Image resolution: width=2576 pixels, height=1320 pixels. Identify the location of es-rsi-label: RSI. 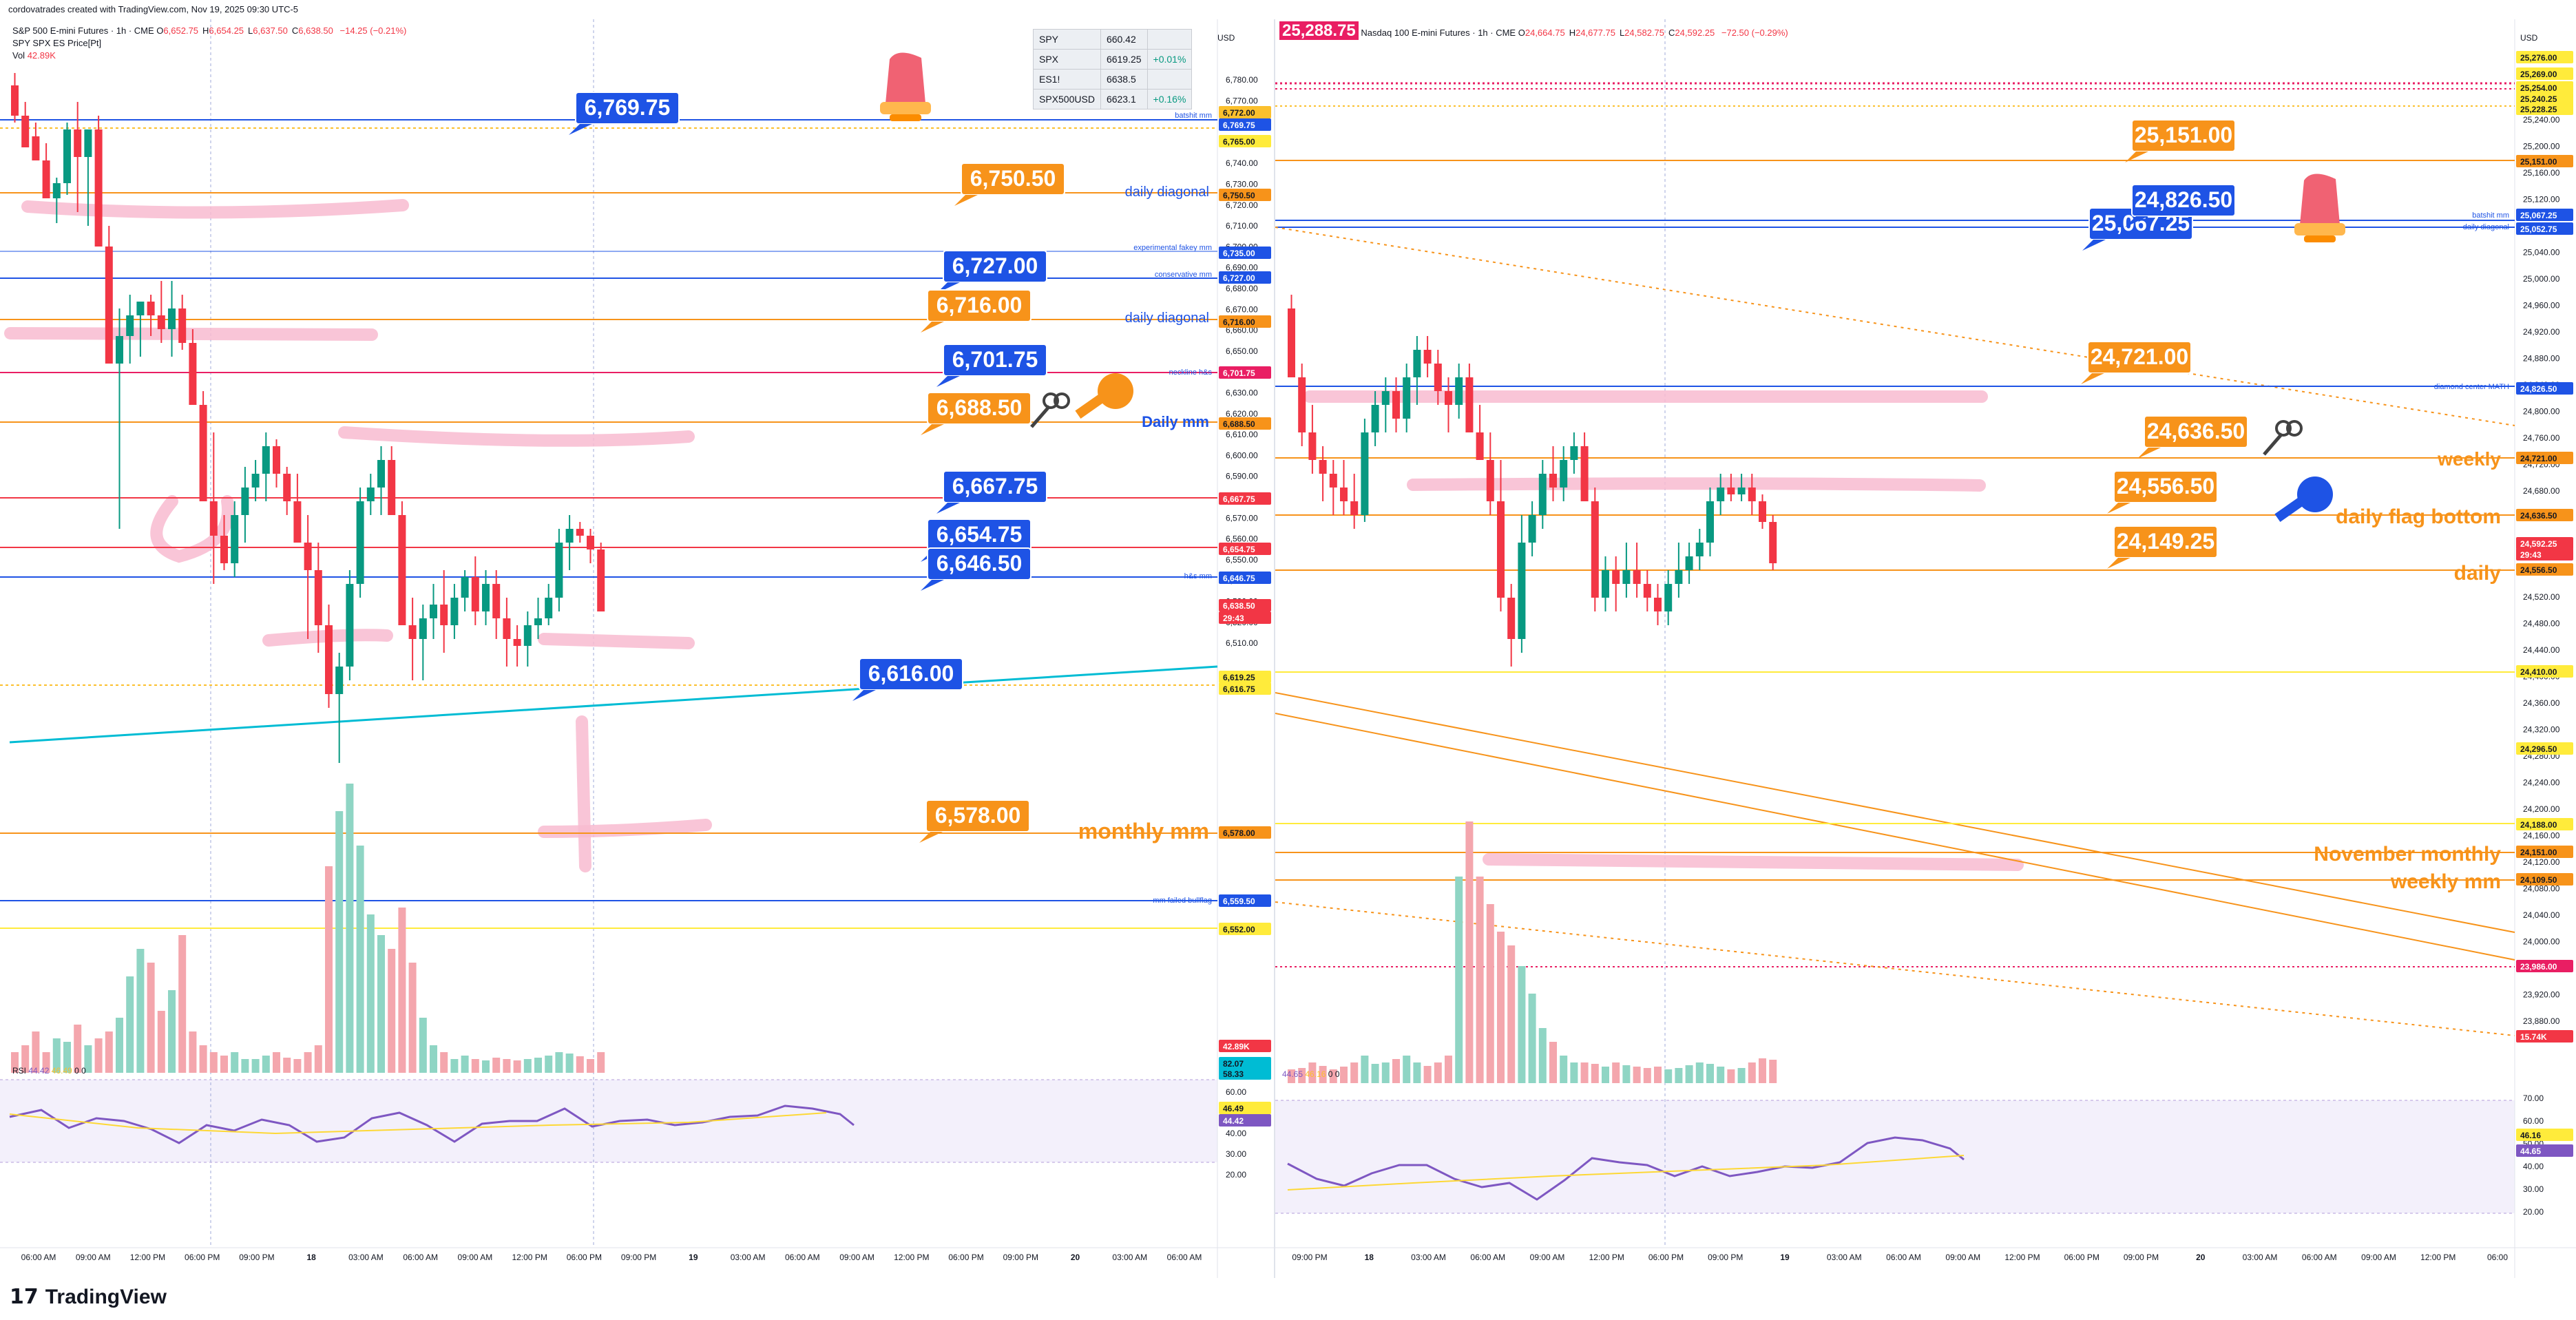
(19, 1071).